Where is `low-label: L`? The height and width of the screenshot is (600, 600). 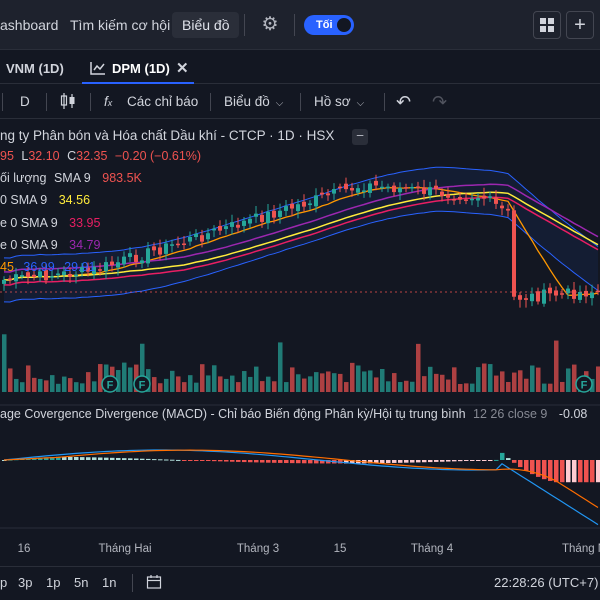 low-label: L is located at coordinates (25, 156).